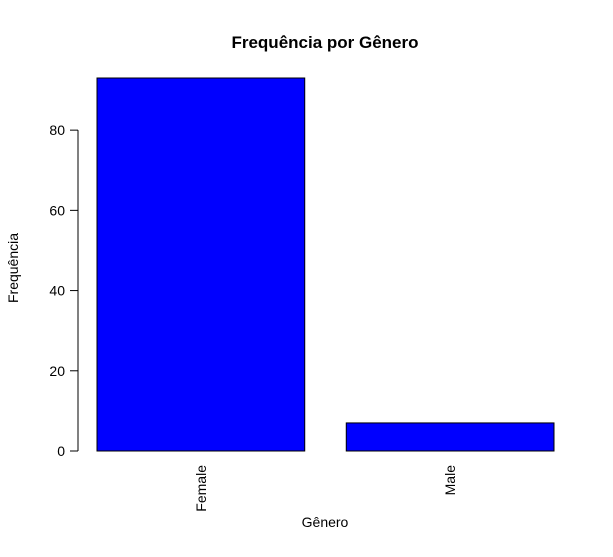 The image size is (613, 557). I want to click on y-tick-label: 0, so click(61, 451).